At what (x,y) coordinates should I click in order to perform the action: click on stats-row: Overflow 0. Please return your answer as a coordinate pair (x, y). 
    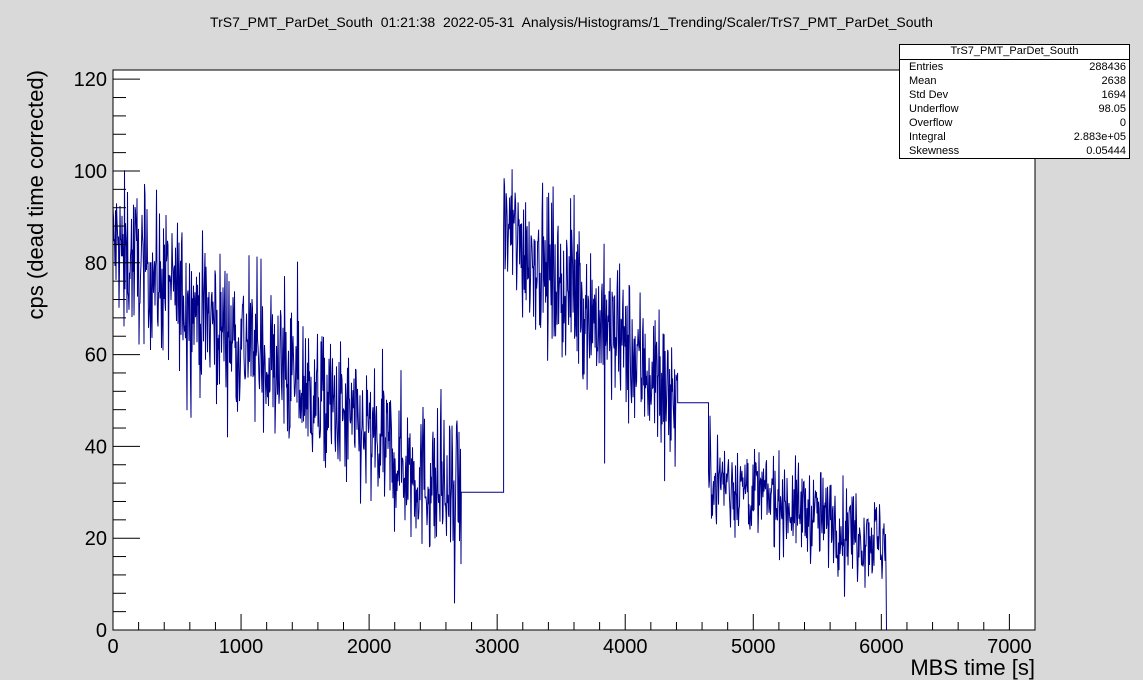
    Looking at the image, I should click on (1014, 123).